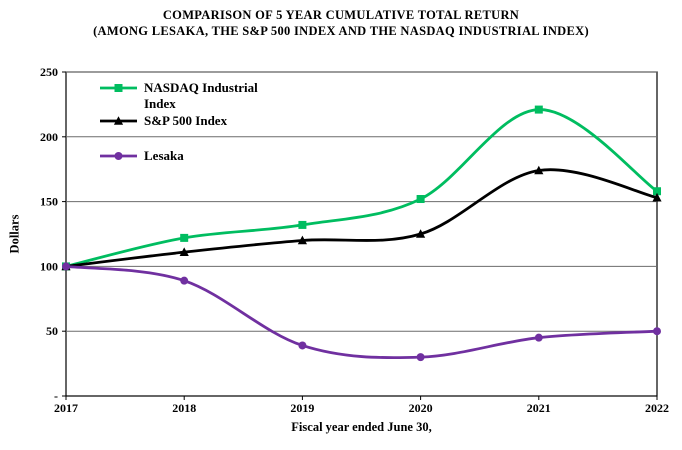 The height and width of the screenshot is (450, 682). Describe the element at coordinates (184, 237) in the screenshot. I see `marker-nasdaq-industrial-index-2018` at that location.